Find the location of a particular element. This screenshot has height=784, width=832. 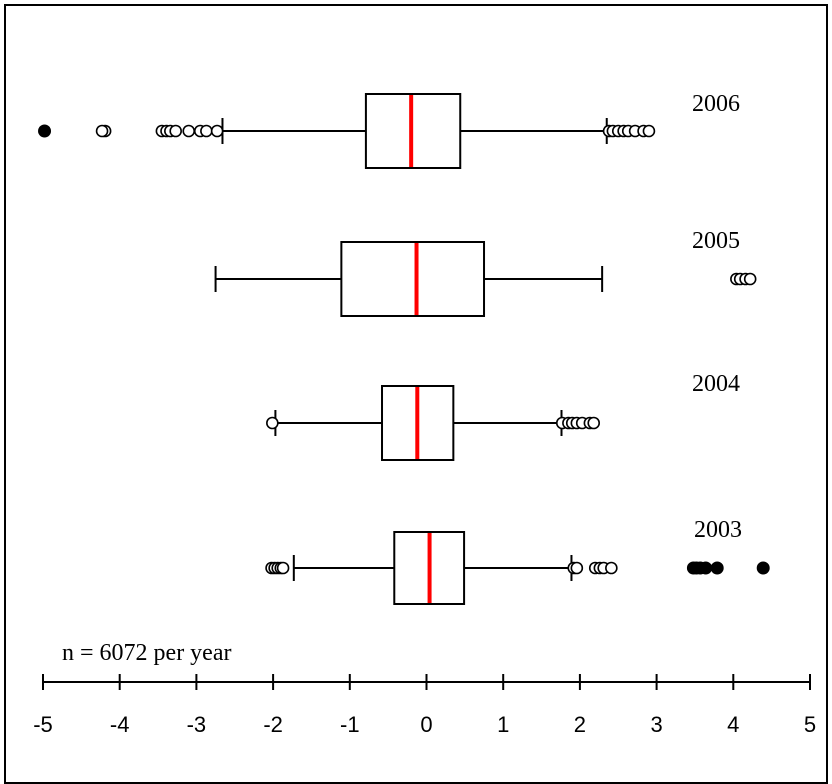

x-axis: -5 -4 -3 -2 -1 0 1 2 3 4 5 is located at coordinates (424, 705).